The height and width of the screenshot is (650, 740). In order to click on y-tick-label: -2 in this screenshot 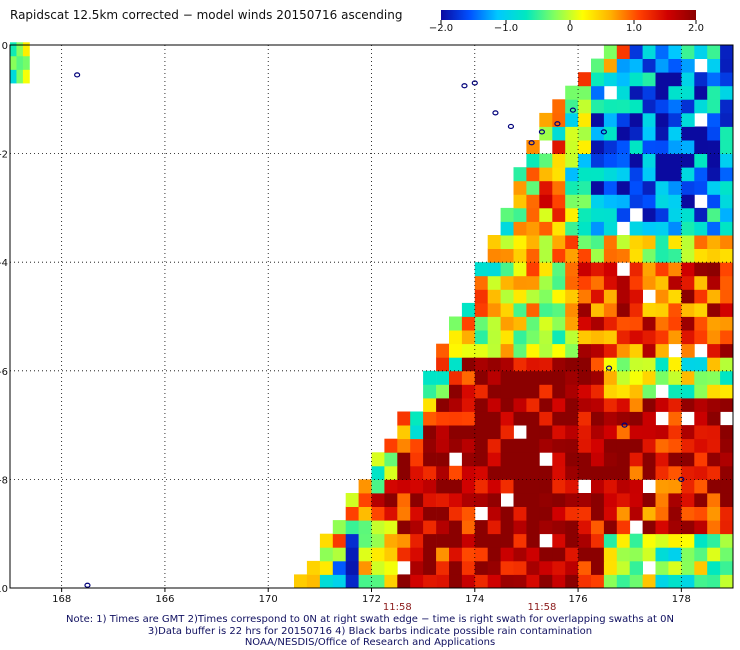, I will do `click(4, 155)`.